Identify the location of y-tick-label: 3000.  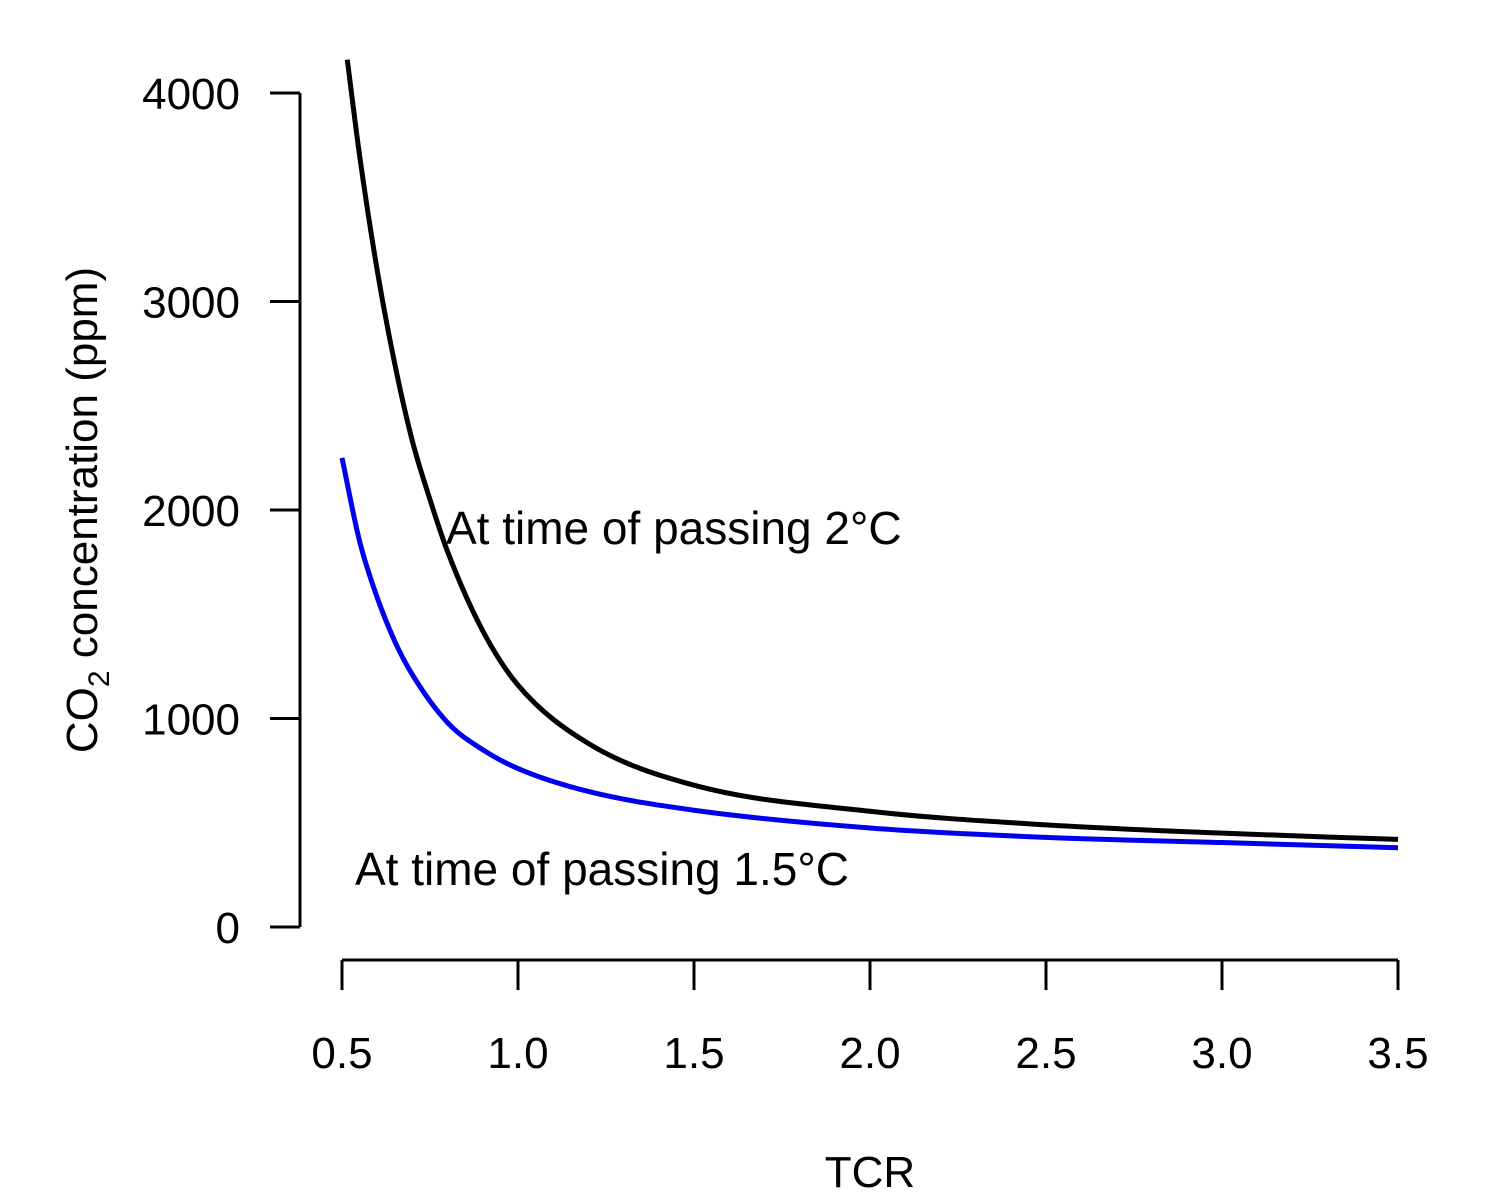
(191, 303).